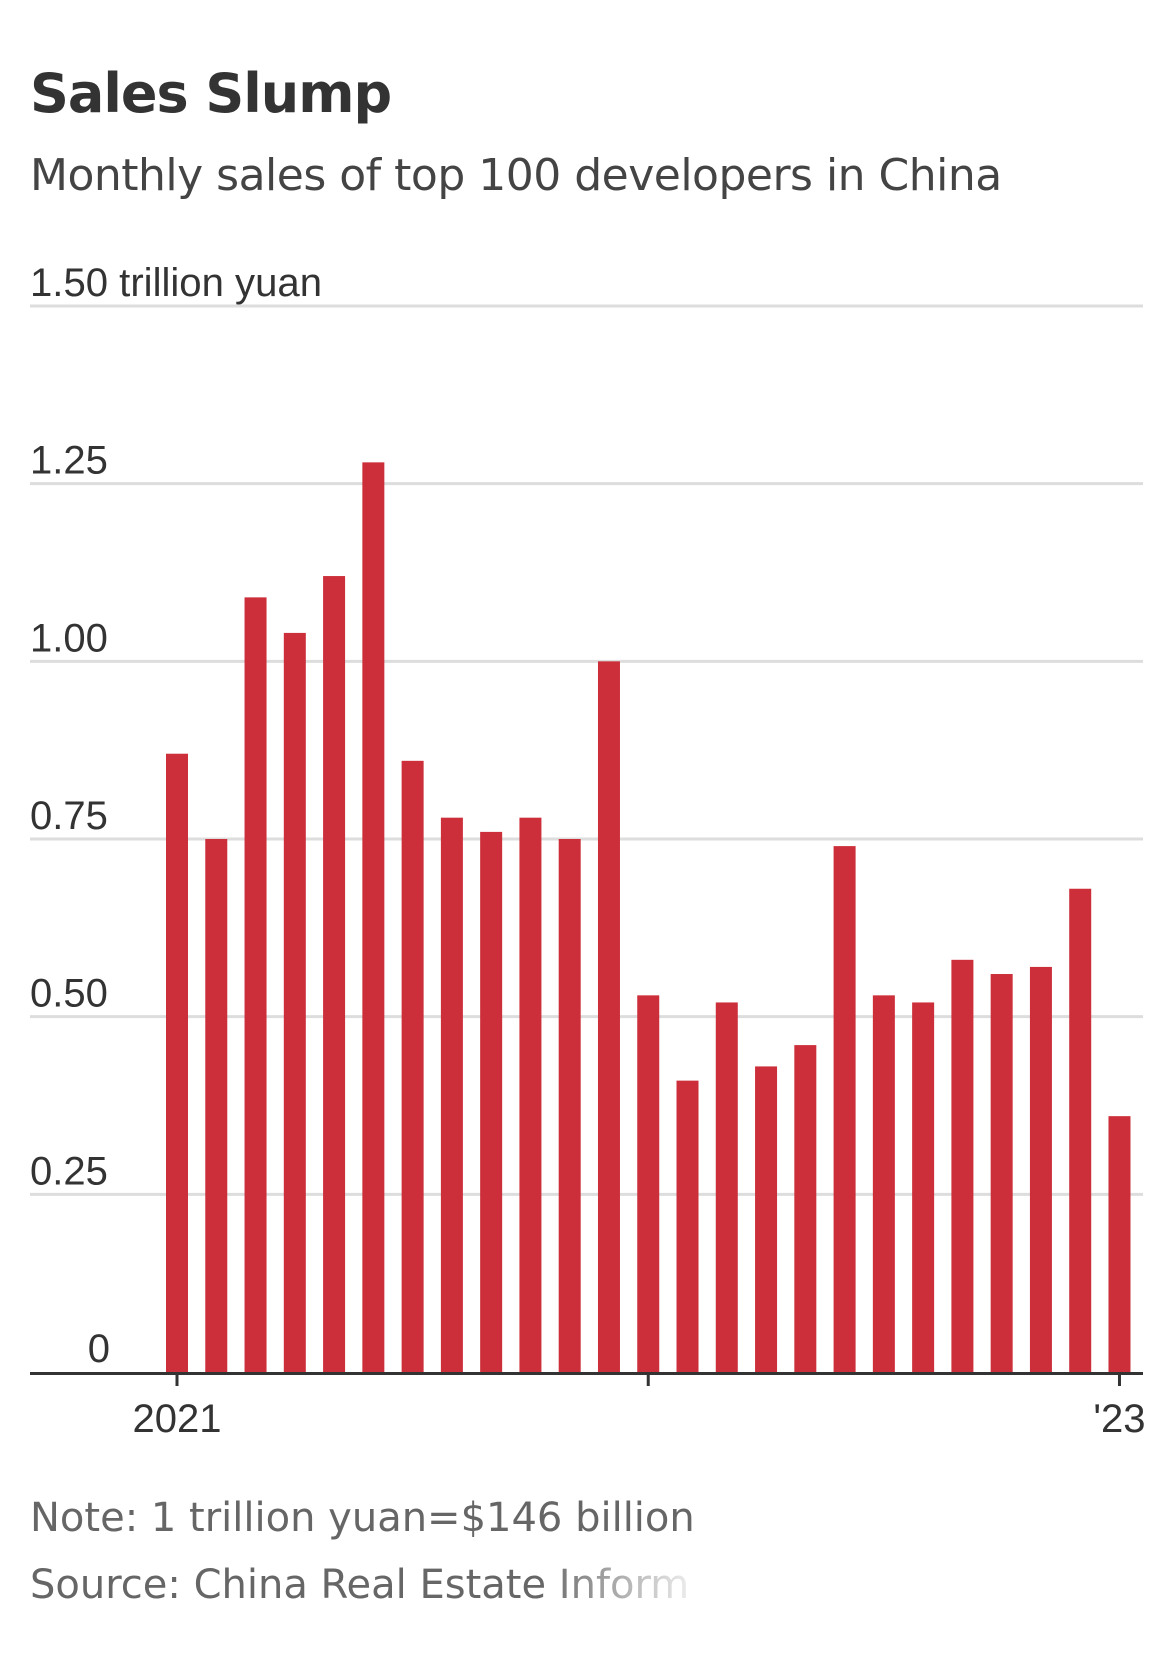 The height and width of the screenshot is (1653, 1170). I want to click on chart-source: Source: China Real Estate Inform, so click(360, 1585).